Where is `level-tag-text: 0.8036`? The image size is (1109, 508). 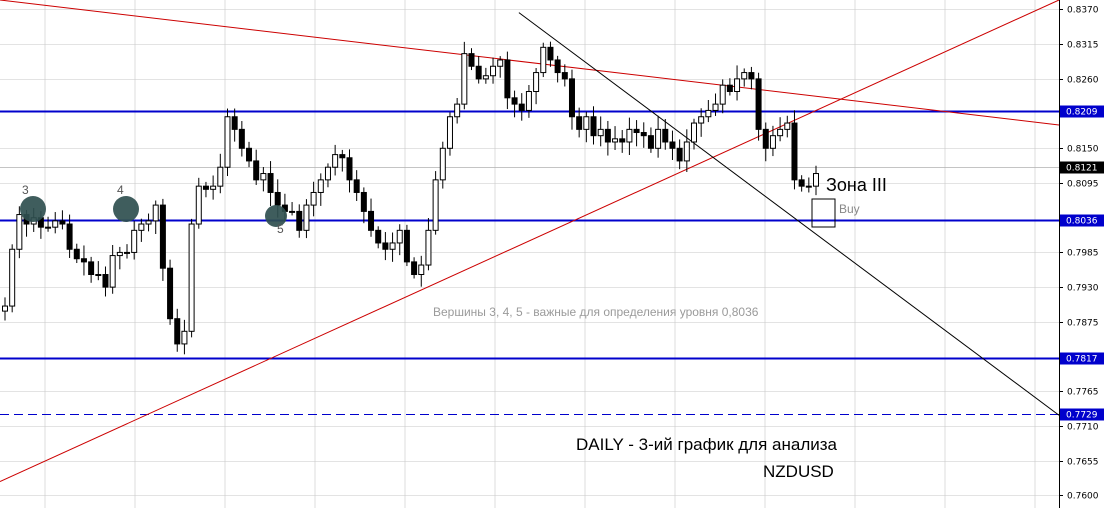
level-tag-text: 0.8036 is located at coordinates (1082, 222).